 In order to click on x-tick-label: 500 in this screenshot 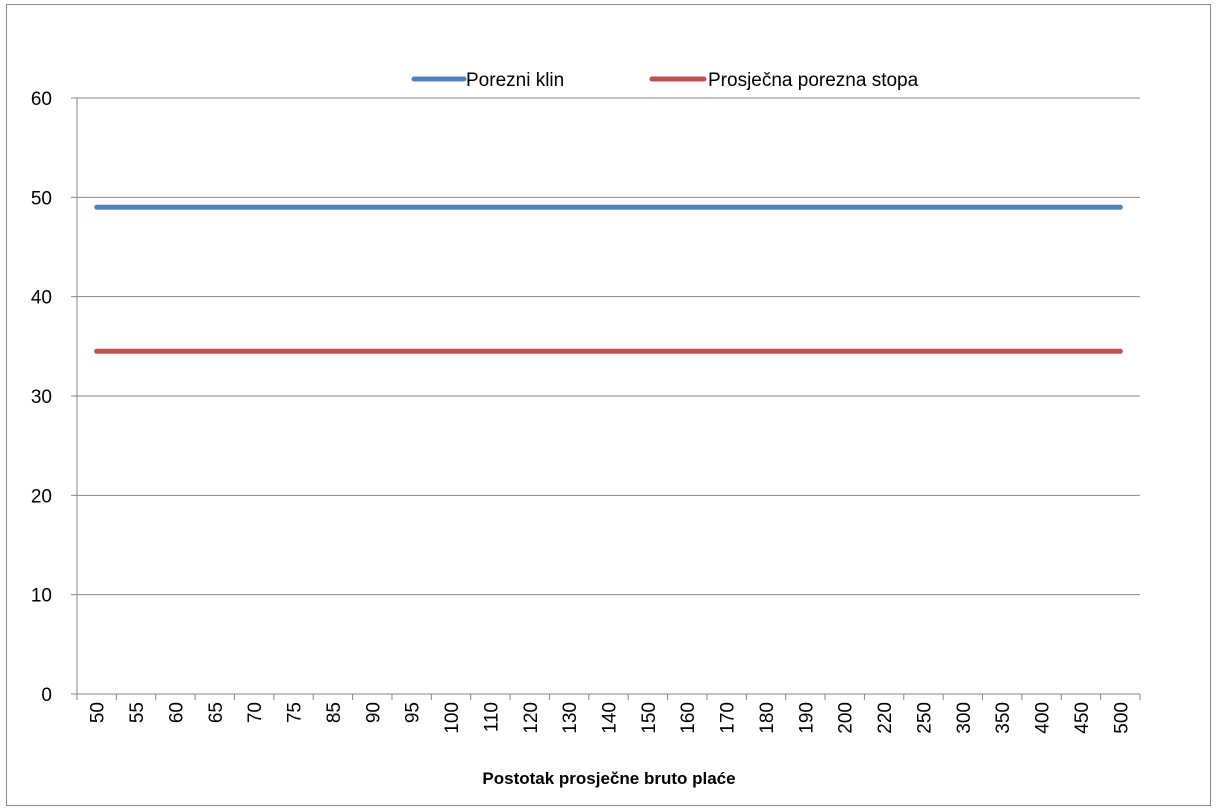, I will do `click(1121, 718)`.